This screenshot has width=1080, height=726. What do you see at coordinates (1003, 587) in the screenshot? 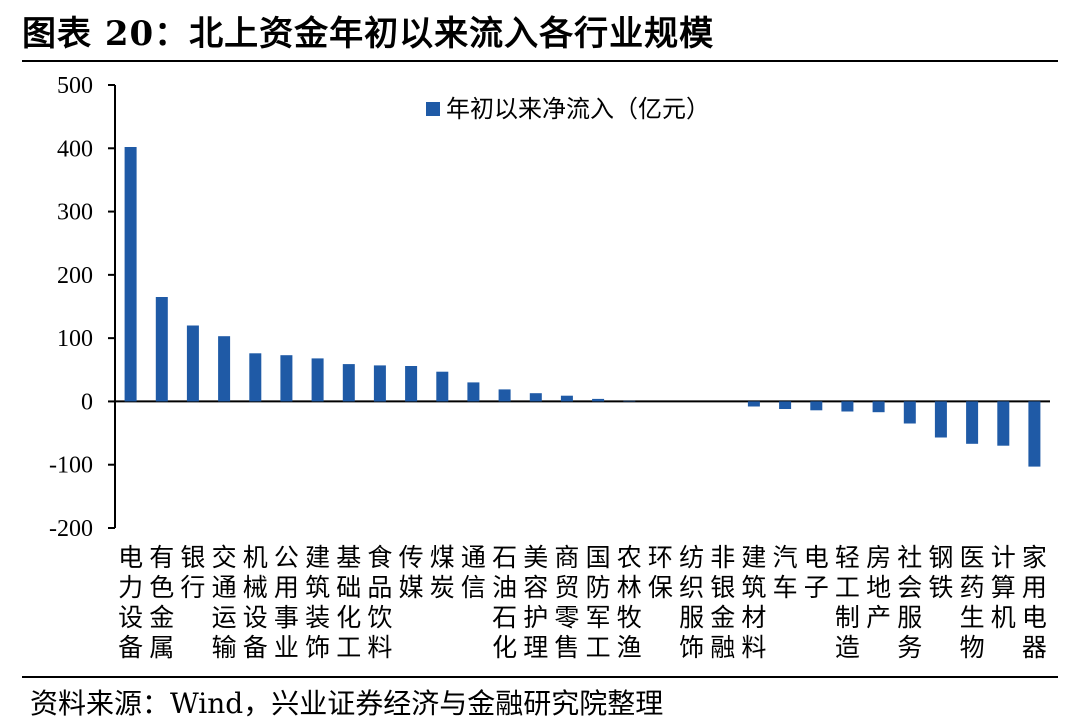
I see `x-category-label: 计算机` at bounding box center [1003, 587].